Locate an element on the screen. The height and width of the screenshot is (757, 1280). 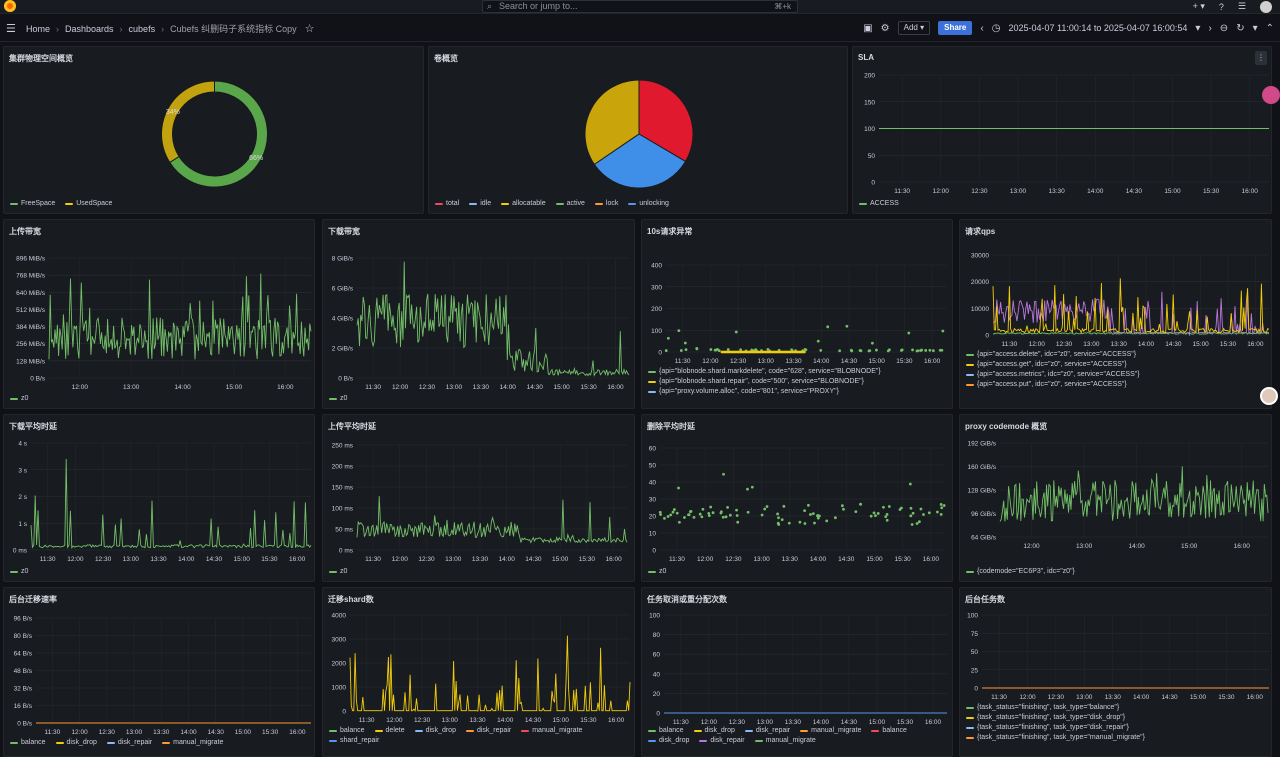
y-tick-label: 100 is located at coordinates (869, 129).